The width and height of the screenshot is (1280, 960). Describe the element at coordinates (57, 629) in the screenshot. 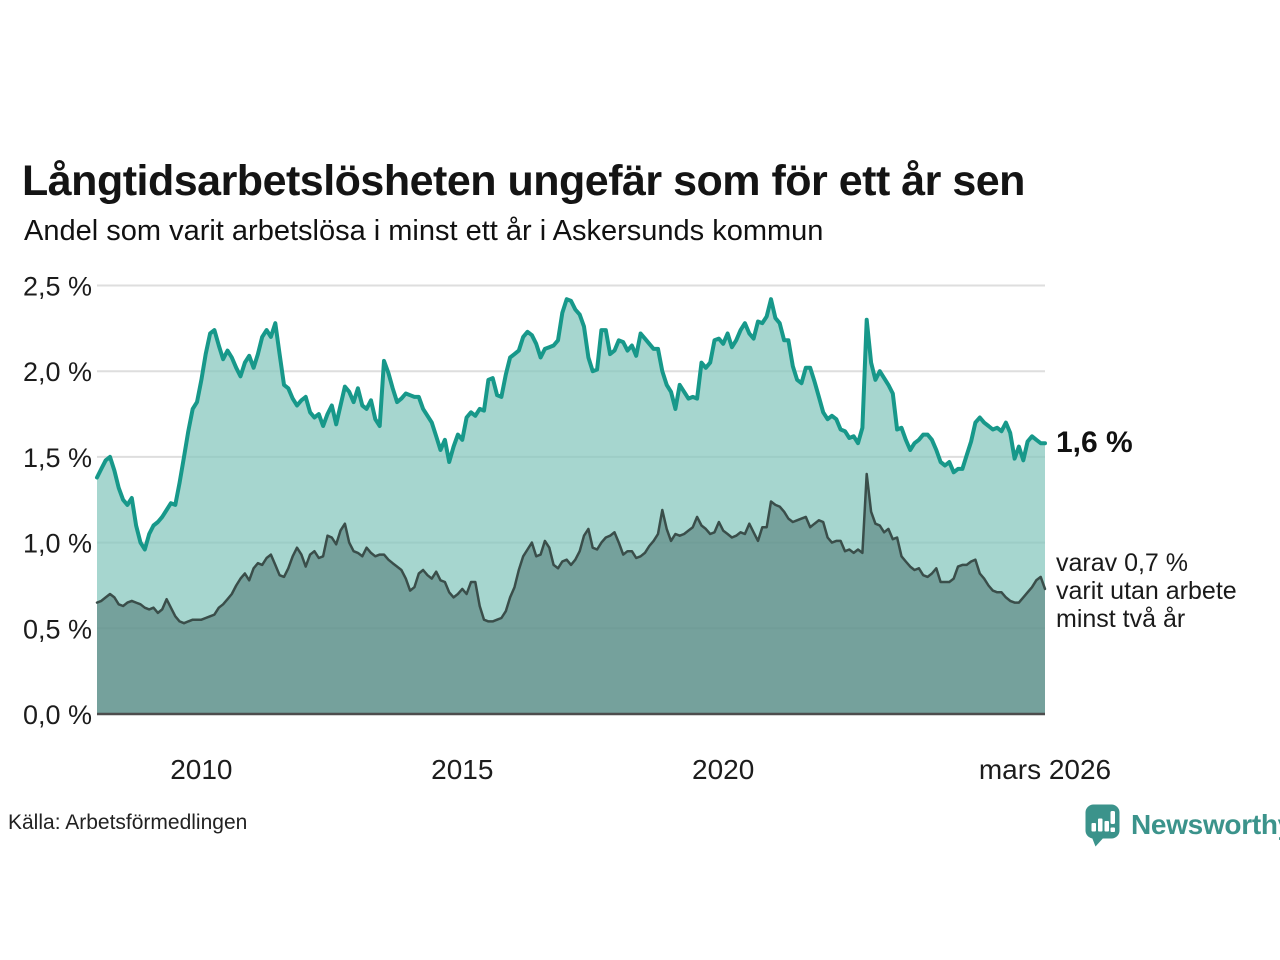

I see `y-tick-label: 0,5 %` at that location.